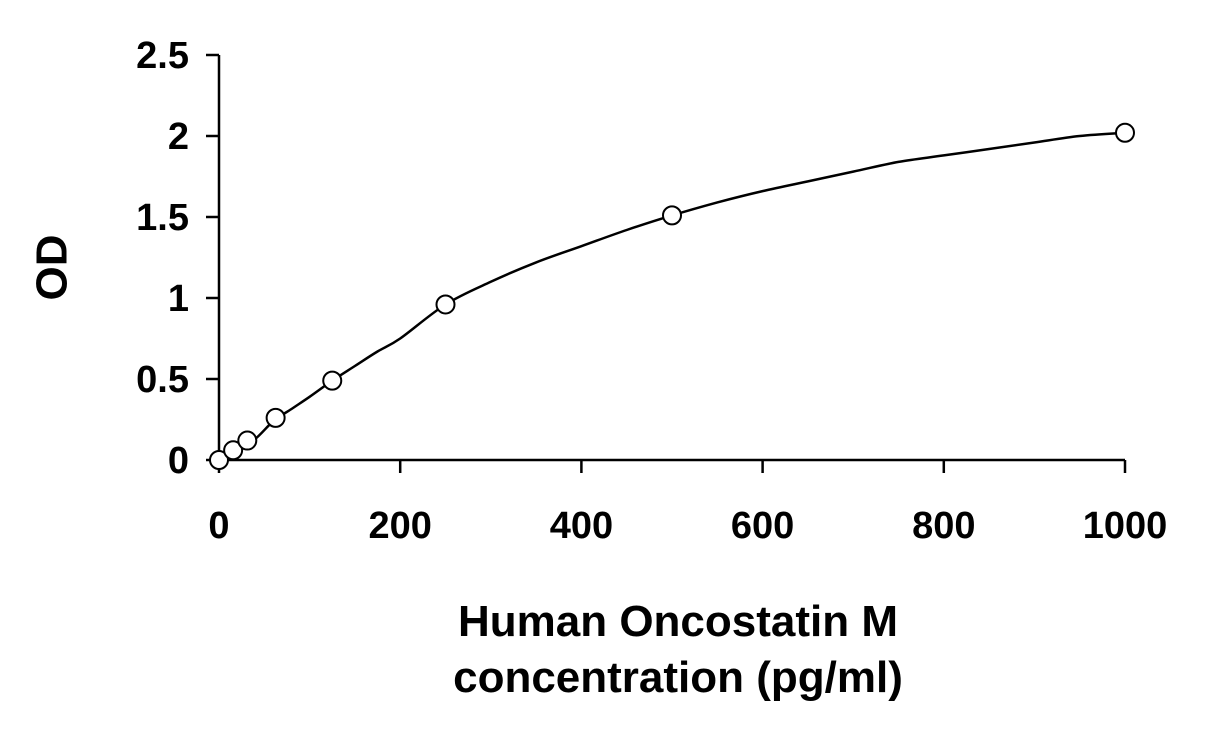 The image size is (1230, 742). I want to click on y-tick-label: 1, so click(178, 299).